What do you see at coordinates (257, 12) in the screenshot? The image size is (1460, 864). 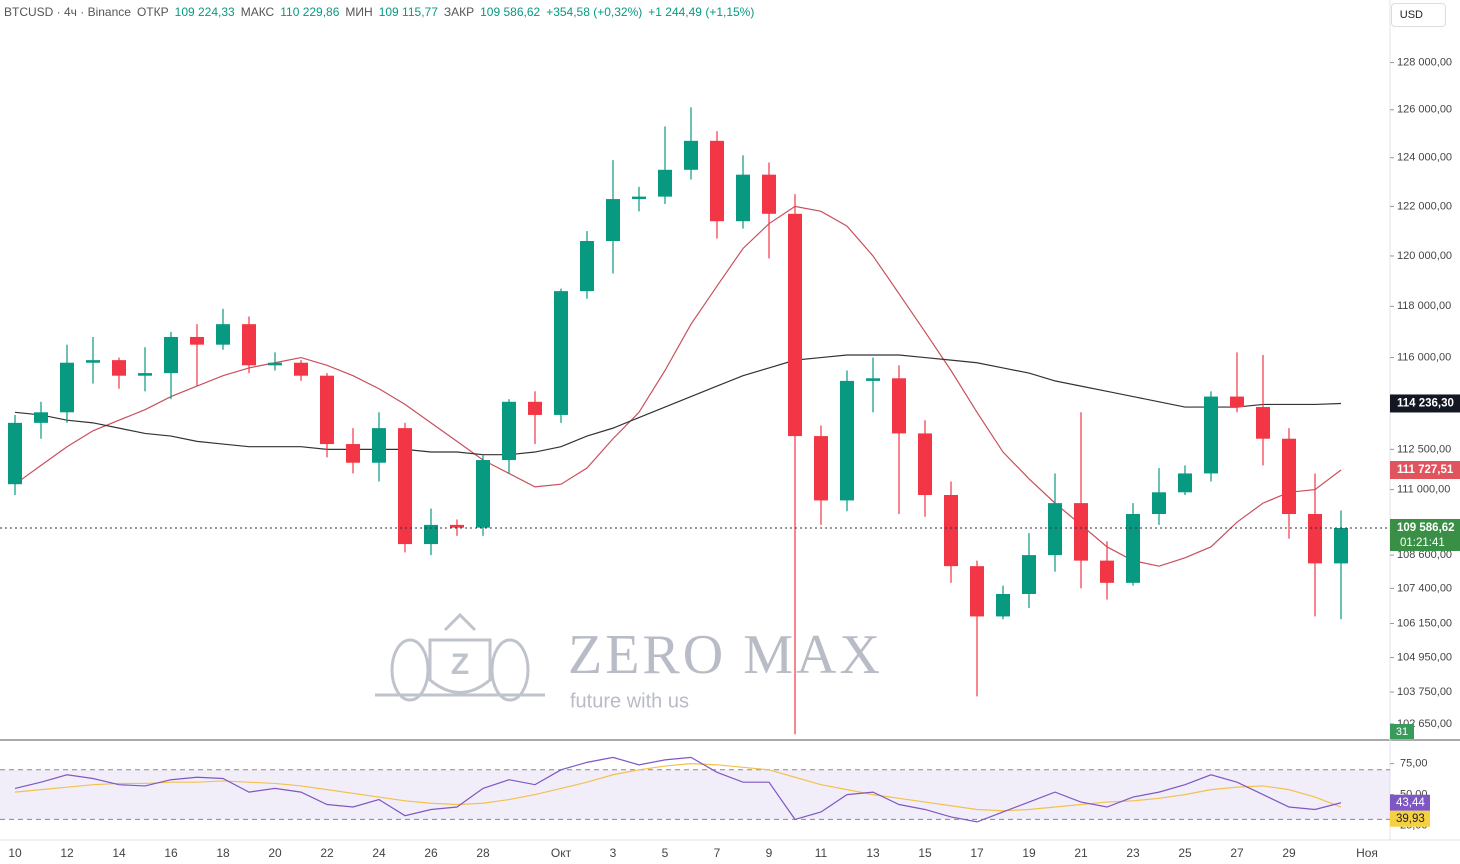 I see `header-text: МАКС` at bounding box center [257, 12].